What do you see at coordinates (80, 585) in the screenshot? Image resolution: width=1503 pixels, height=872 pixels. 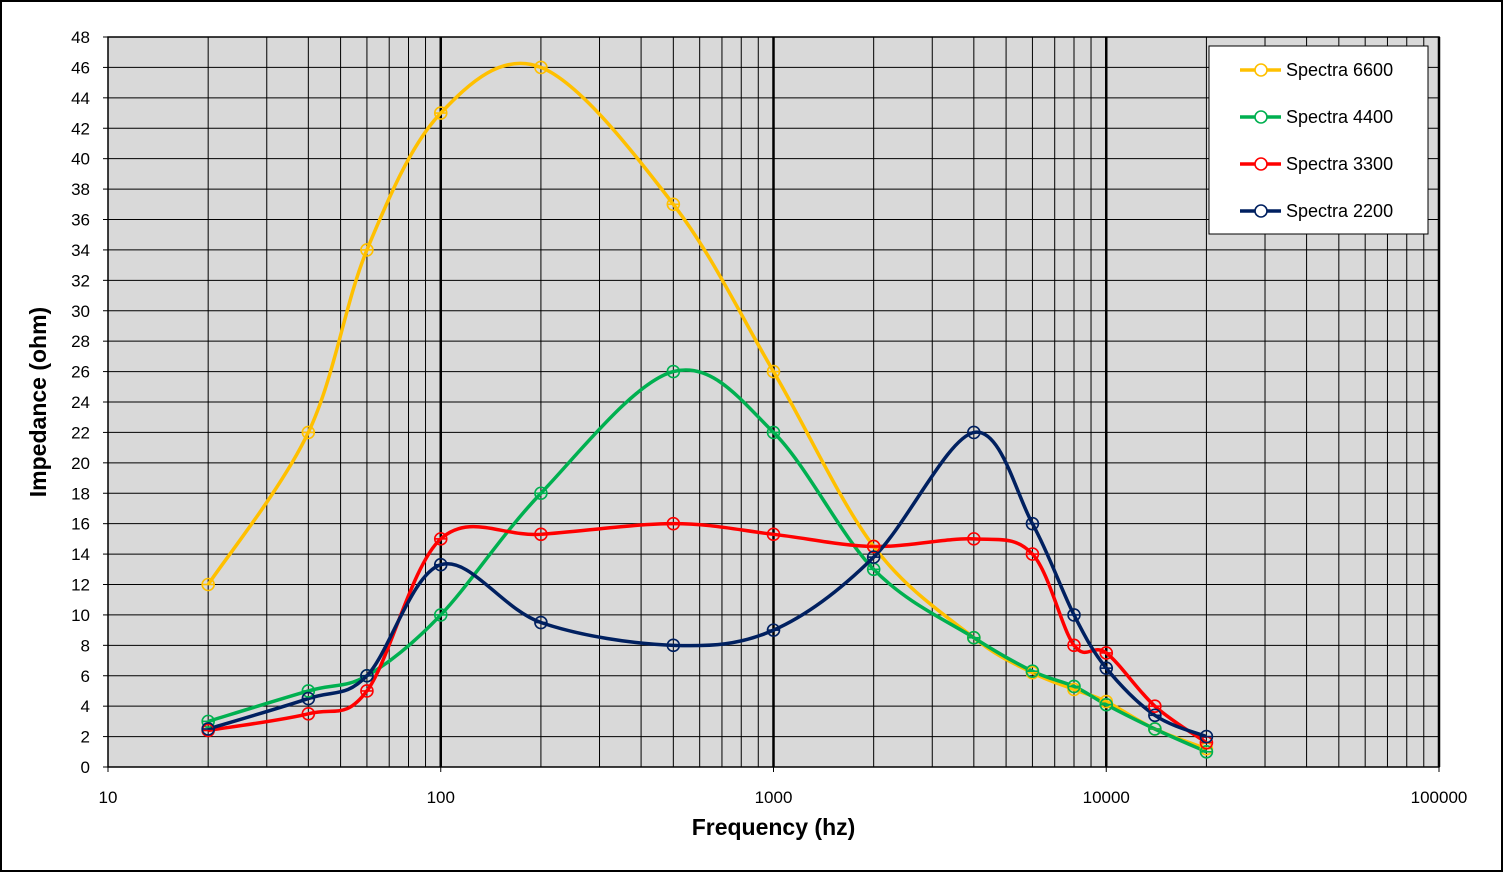 I see `y-tick-label: 12` at bounding box center [80, 585].